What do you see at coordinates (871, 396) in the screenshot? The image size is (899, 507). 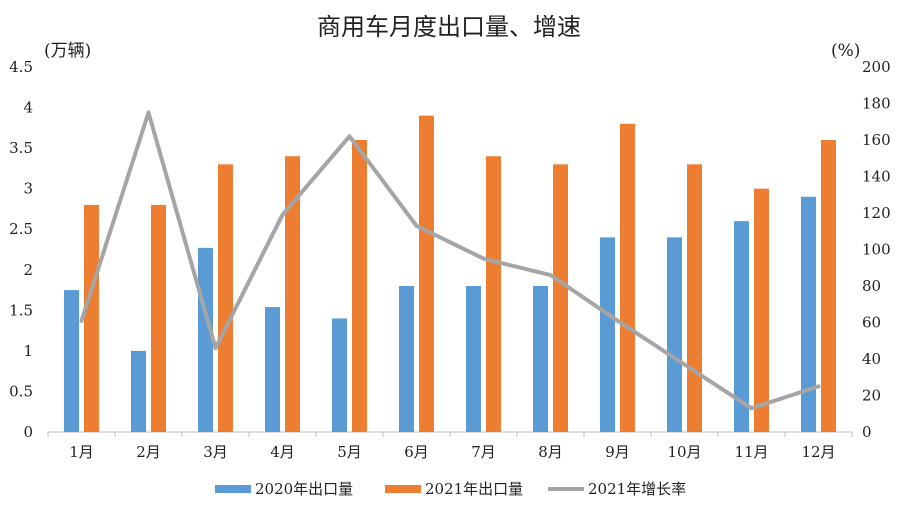 I see `right-tick-label: 20` at bounding box center [871, 396].